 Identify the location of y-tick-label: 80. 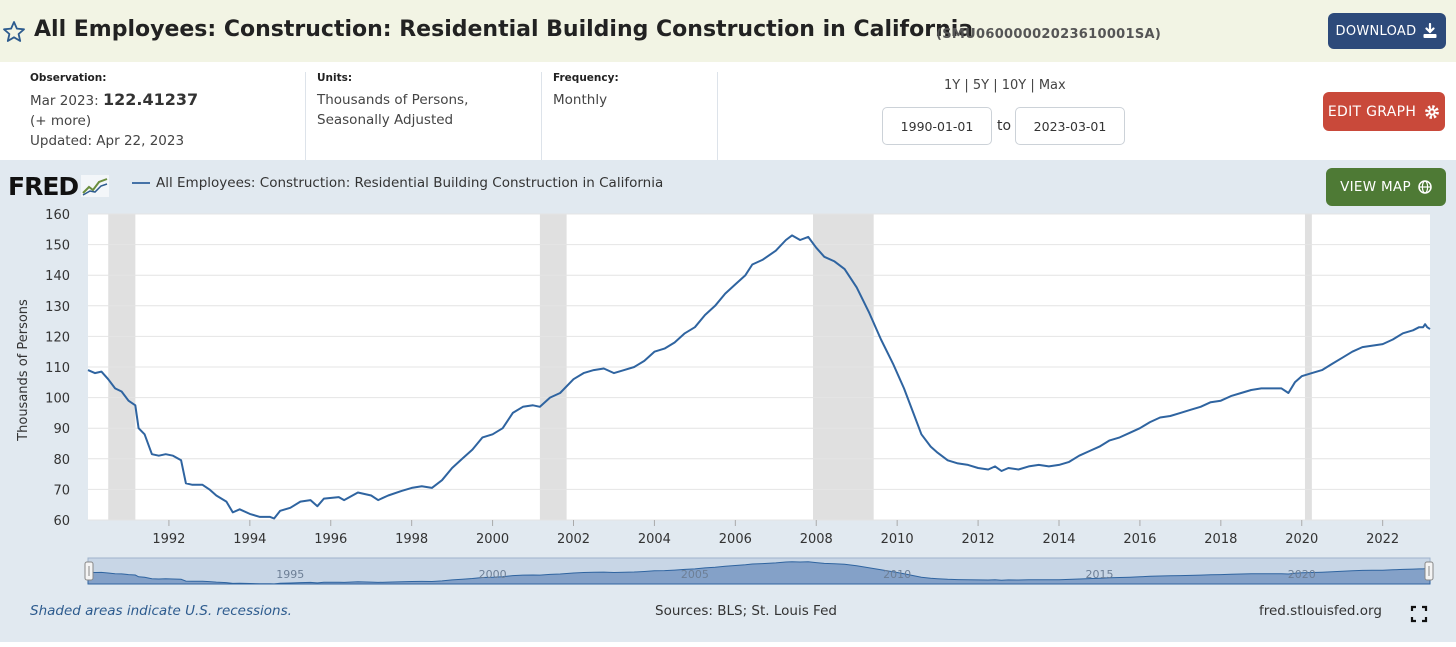
(61, 460).